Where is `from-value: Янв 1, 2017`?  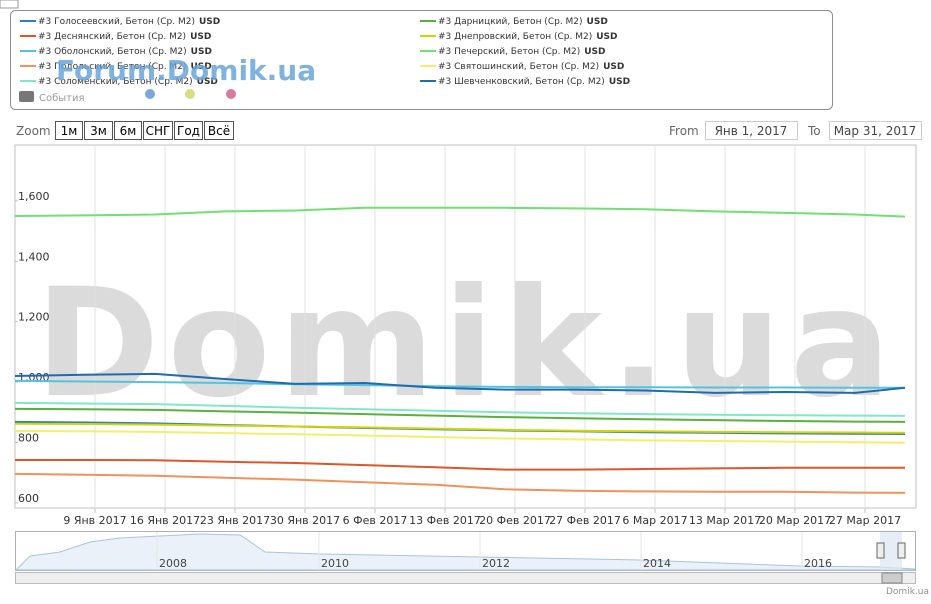 from-value: Янв 1, 2017 is located at coordinates (751, 131).